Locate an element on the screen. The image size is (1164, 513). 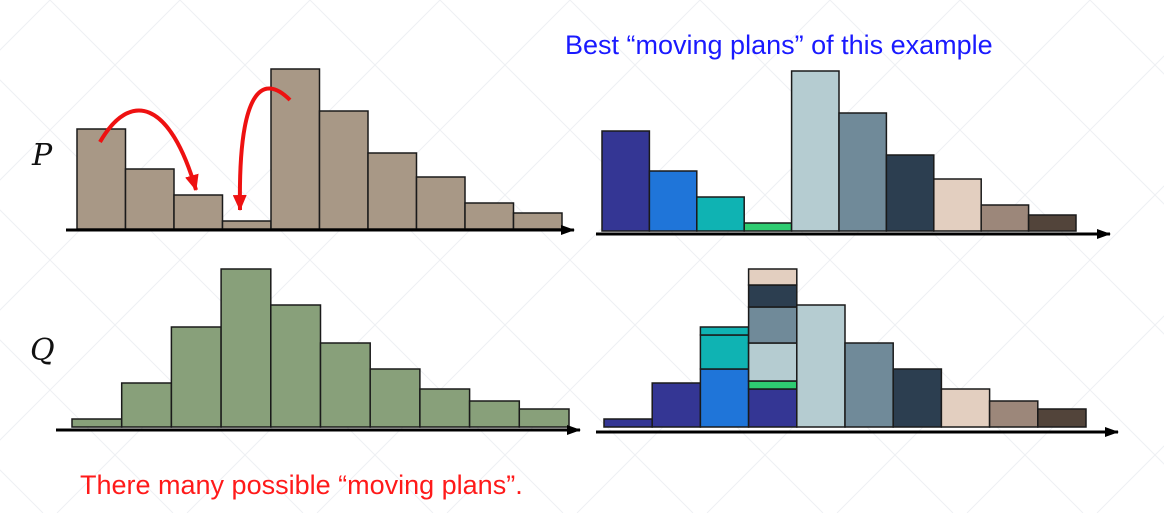
distribution-label-q: Q is located at coordinates (42, 350).